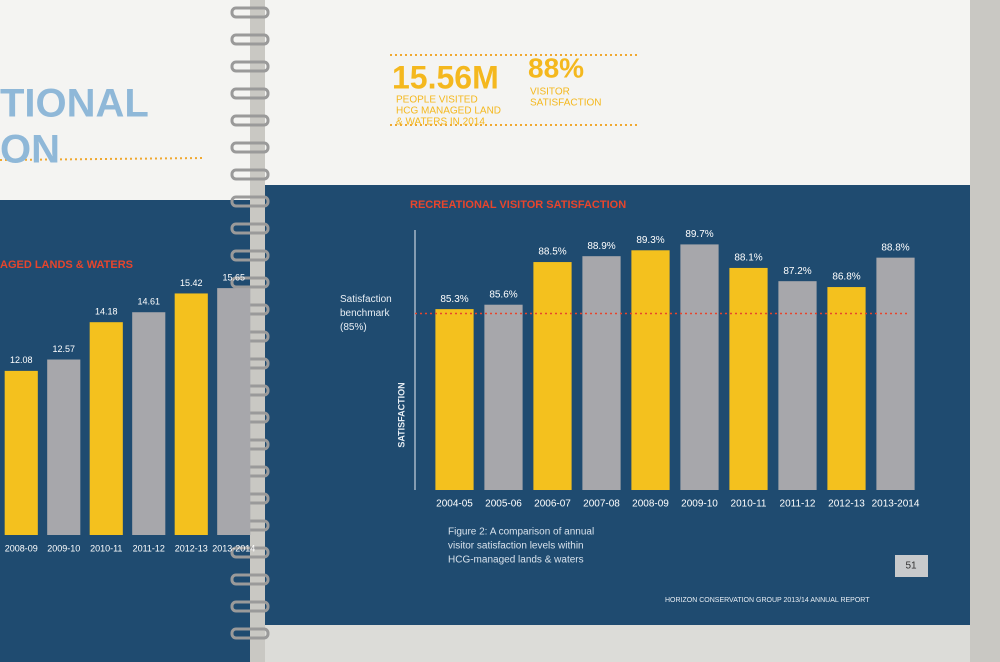  I want to click on left-page-top, so click(125, 100).